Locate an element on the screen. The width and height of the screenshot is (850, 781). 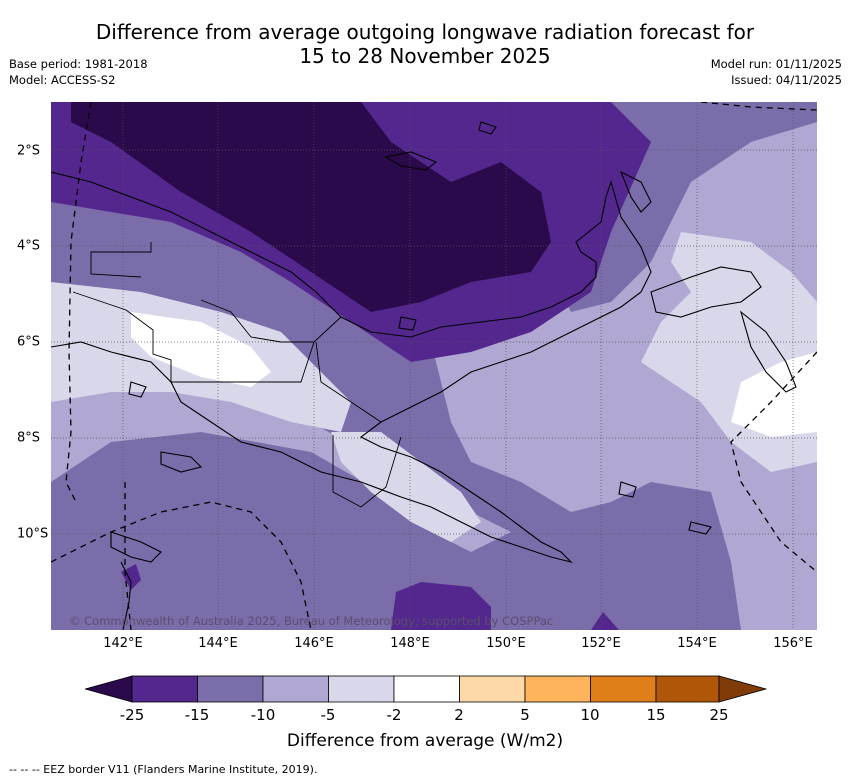
anomaly-blob-sw is located at coordinates (131, 577).